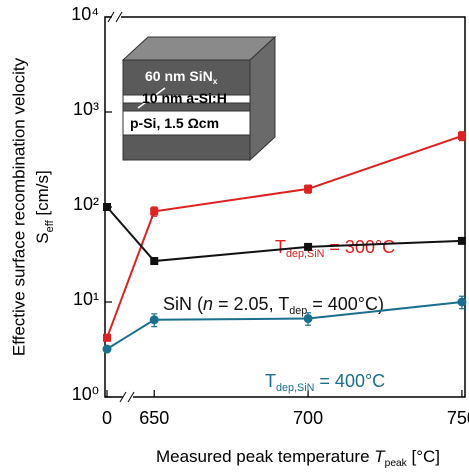 This screenshot has width=469, height=472. What do you see at coordinates (308, 418) in the screenshot?
I see `x-tick-label: 700` at bounding box center [308, 418].